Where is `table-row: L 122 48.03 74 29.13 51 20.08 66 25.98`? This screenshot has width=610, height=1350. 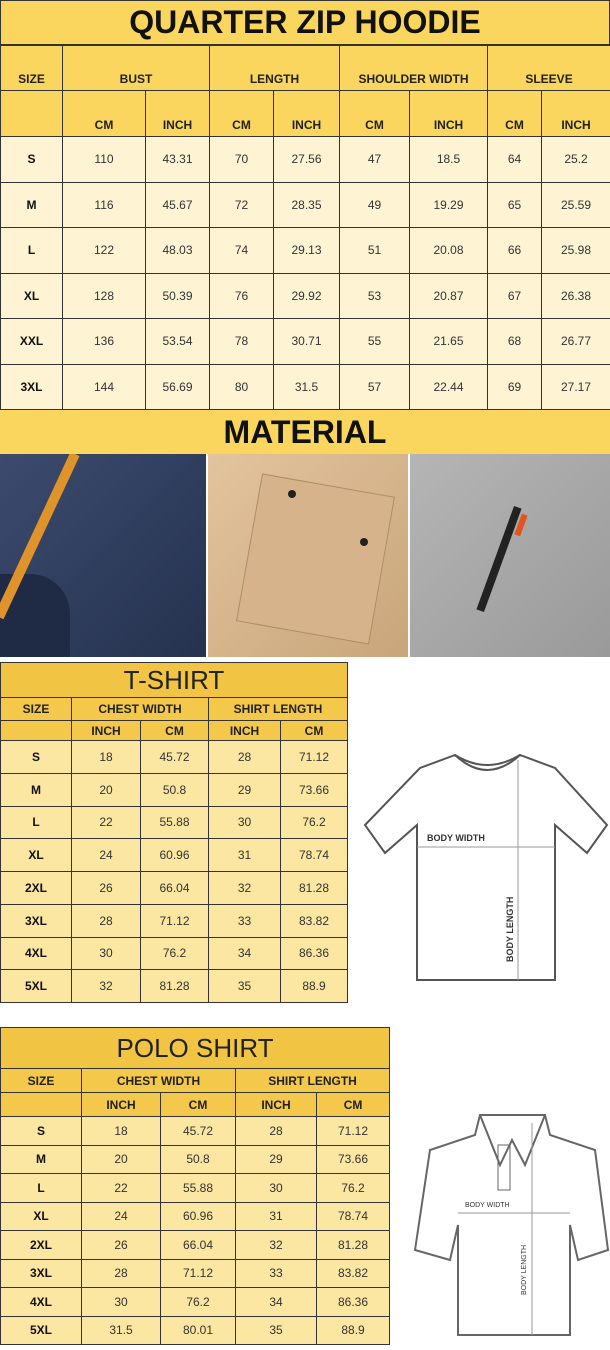
table-row: L 122 48.03 74 29.13 51 20.08 66 25.98 is located at coordinates (305, 250).